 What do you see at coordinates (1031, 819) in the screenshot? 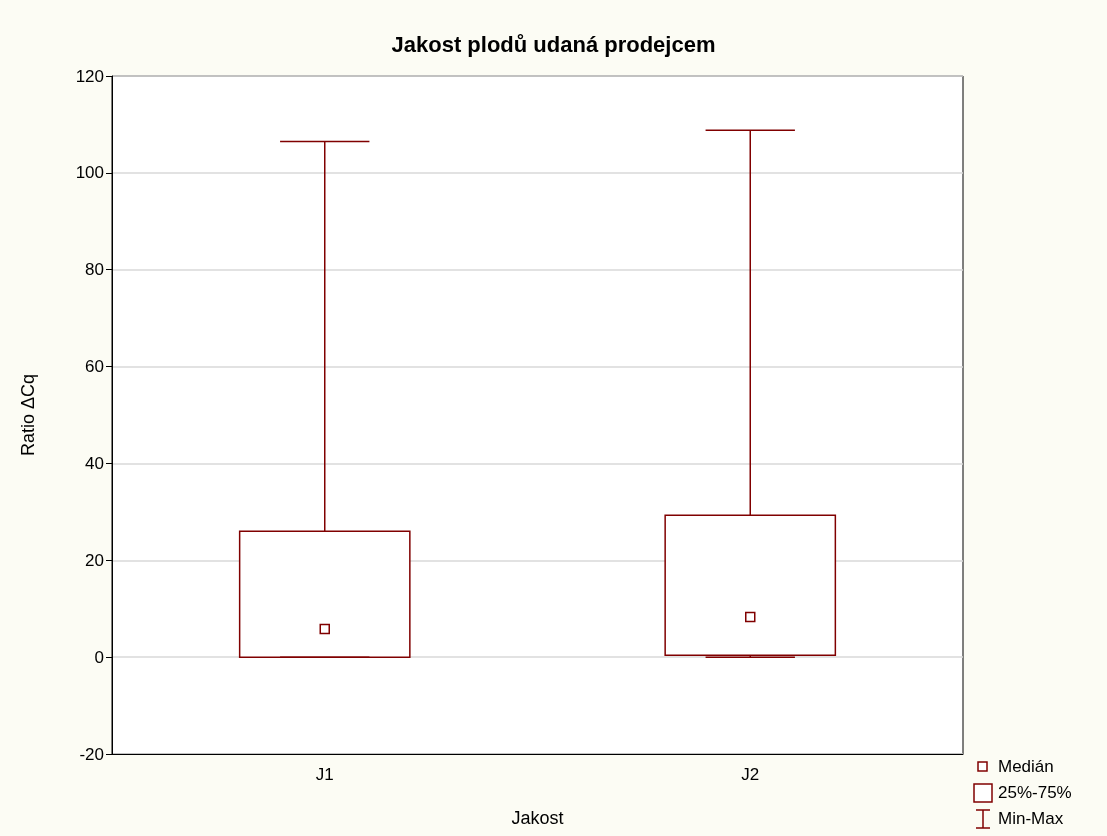
I see `text: Min-Max` at bounding box center [1031, 819].